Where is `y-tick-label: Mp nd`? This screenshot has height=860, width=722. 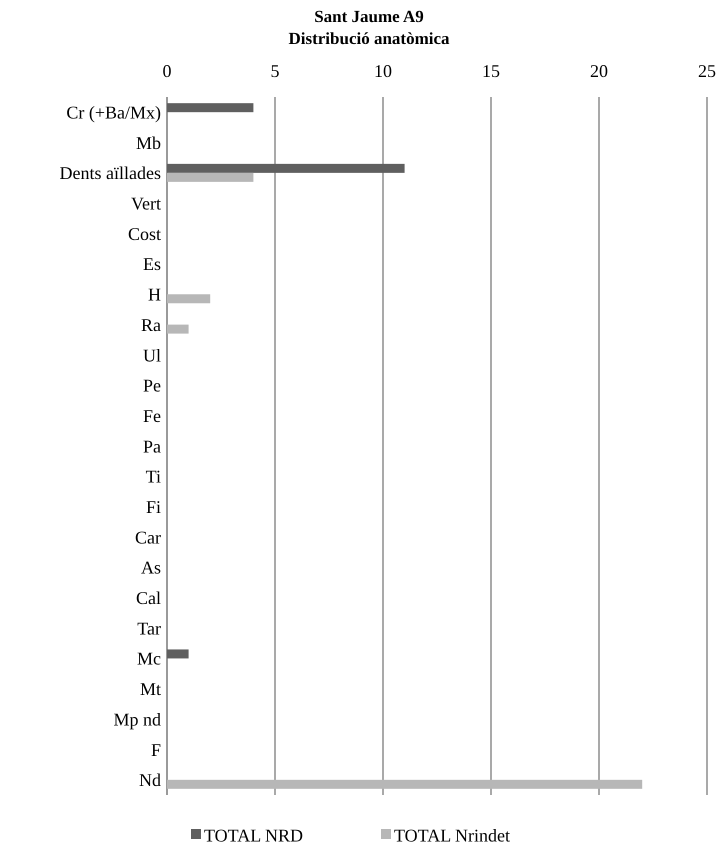
y-tick-label: Mp nd is located at coordinates (137, 719).